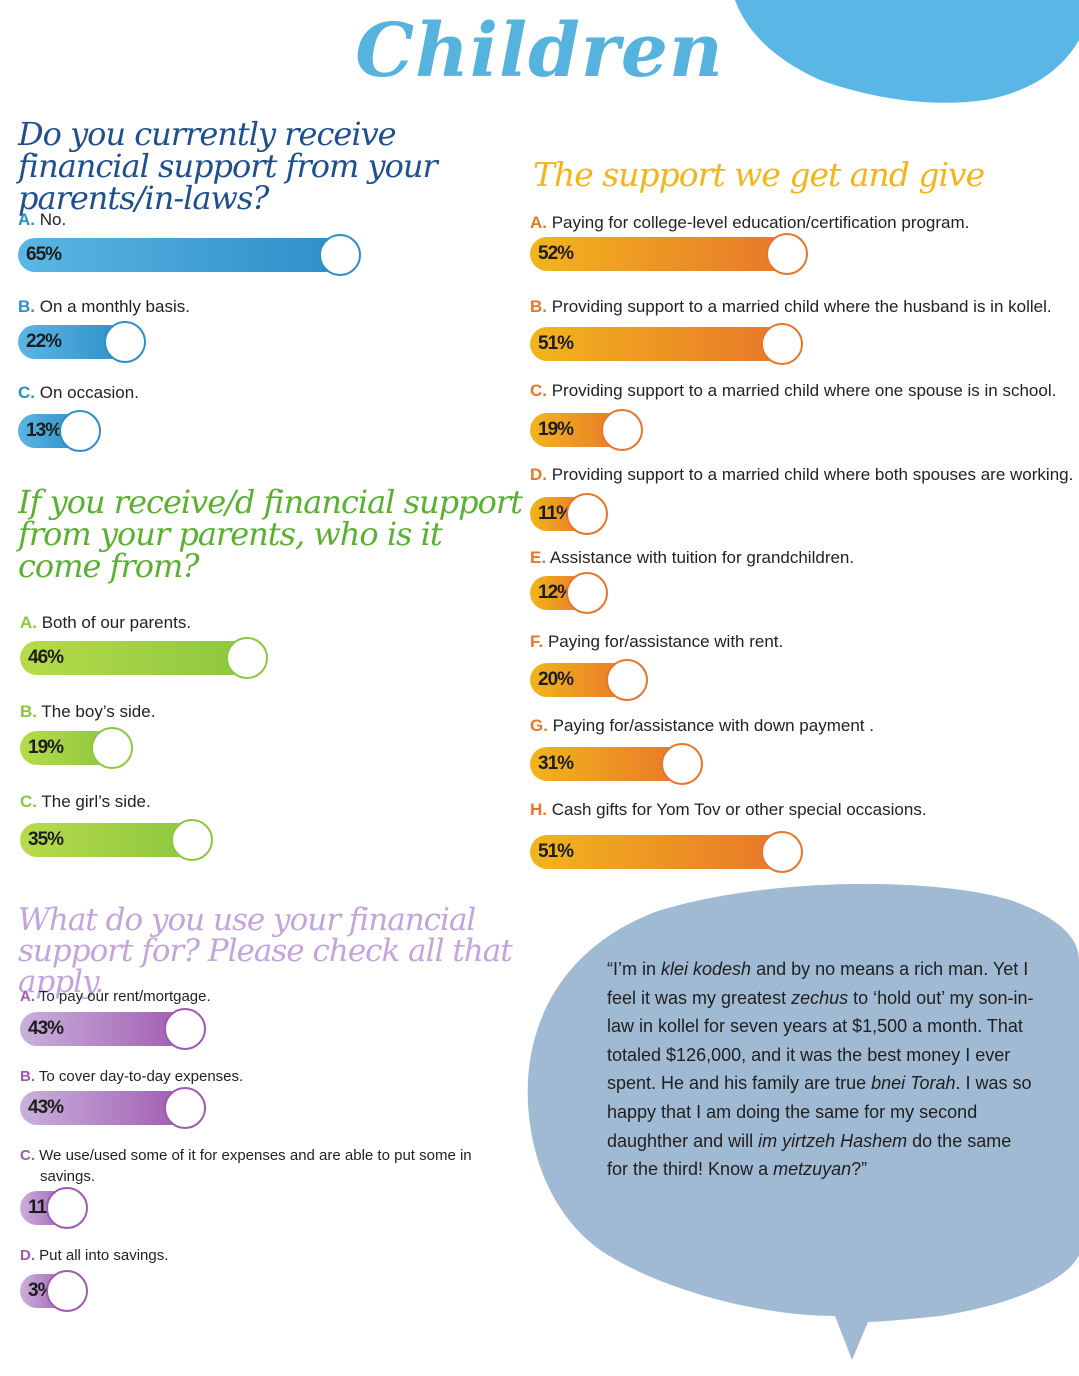  I want to click on quote-italic-term: zechus, so click(820, 997).